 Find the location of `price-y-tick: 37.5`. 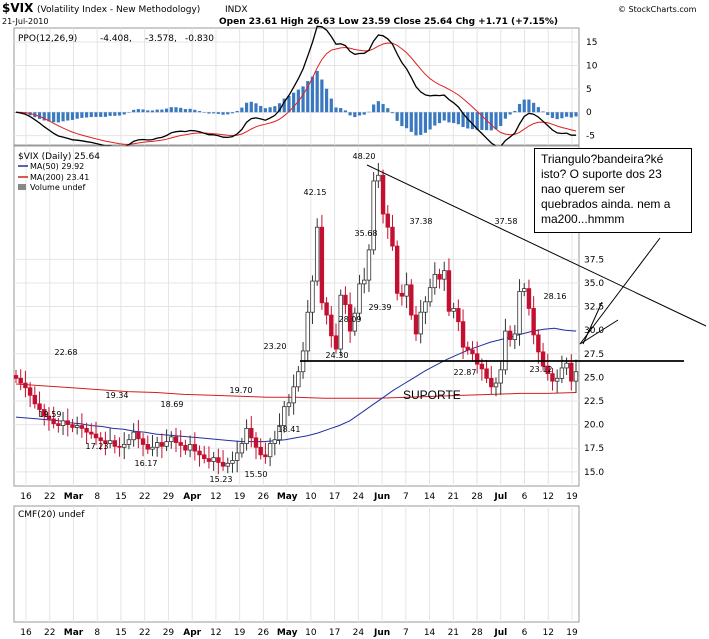

price-y-tick: 37.5 is located at coordinates (594, 260).